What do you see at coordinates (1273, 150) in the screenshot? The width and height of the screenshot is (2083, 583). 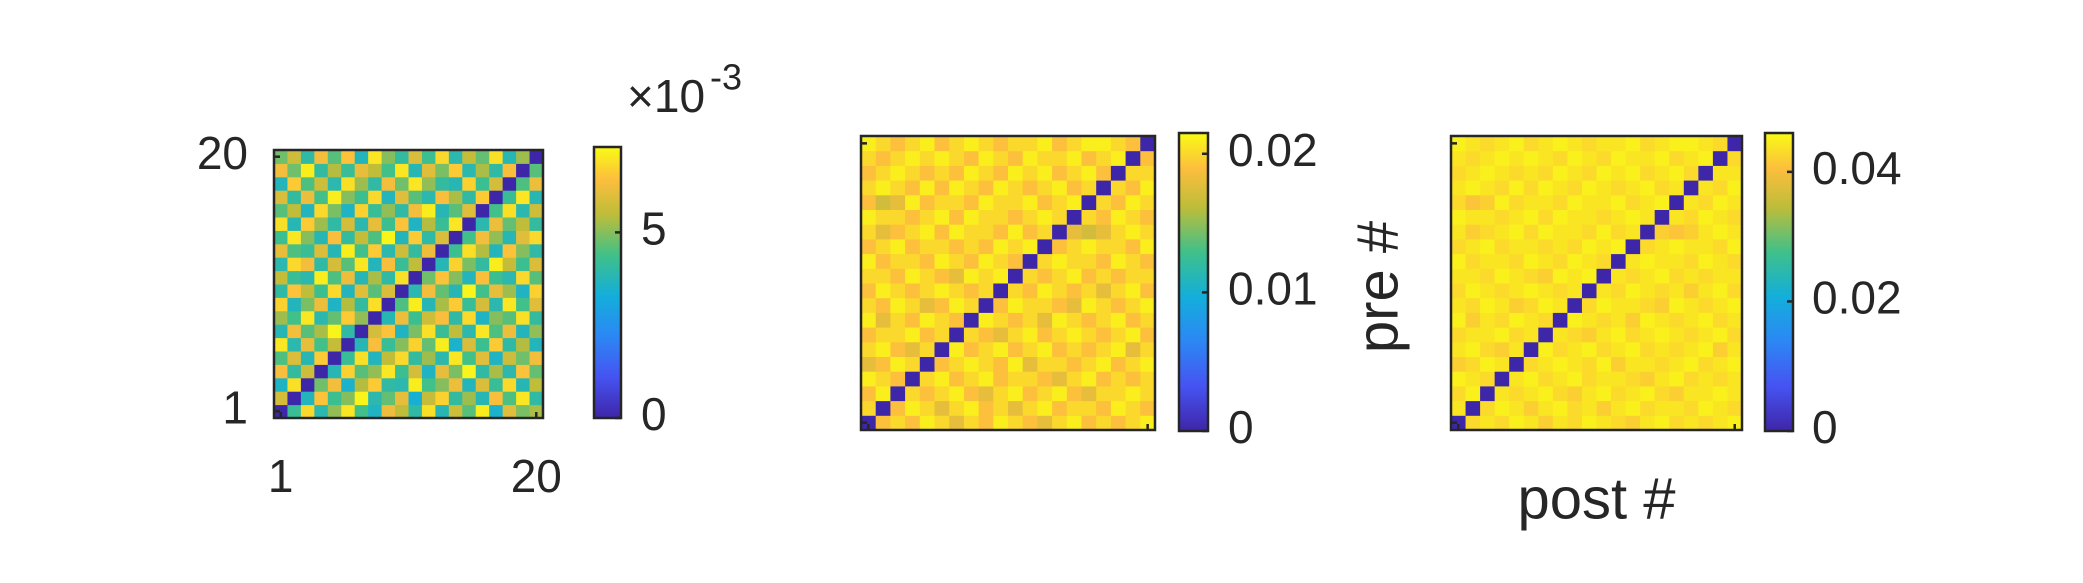 I see `colorbar-tick-label: 0.02` at bounding box center [1273, 150].